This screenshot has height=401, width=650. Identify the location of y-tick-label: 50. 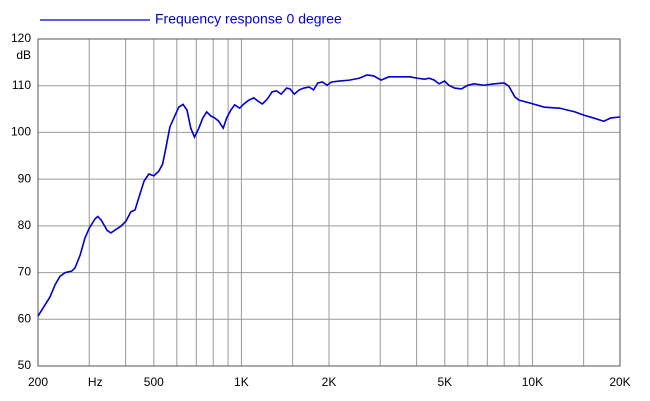
(25, 365).